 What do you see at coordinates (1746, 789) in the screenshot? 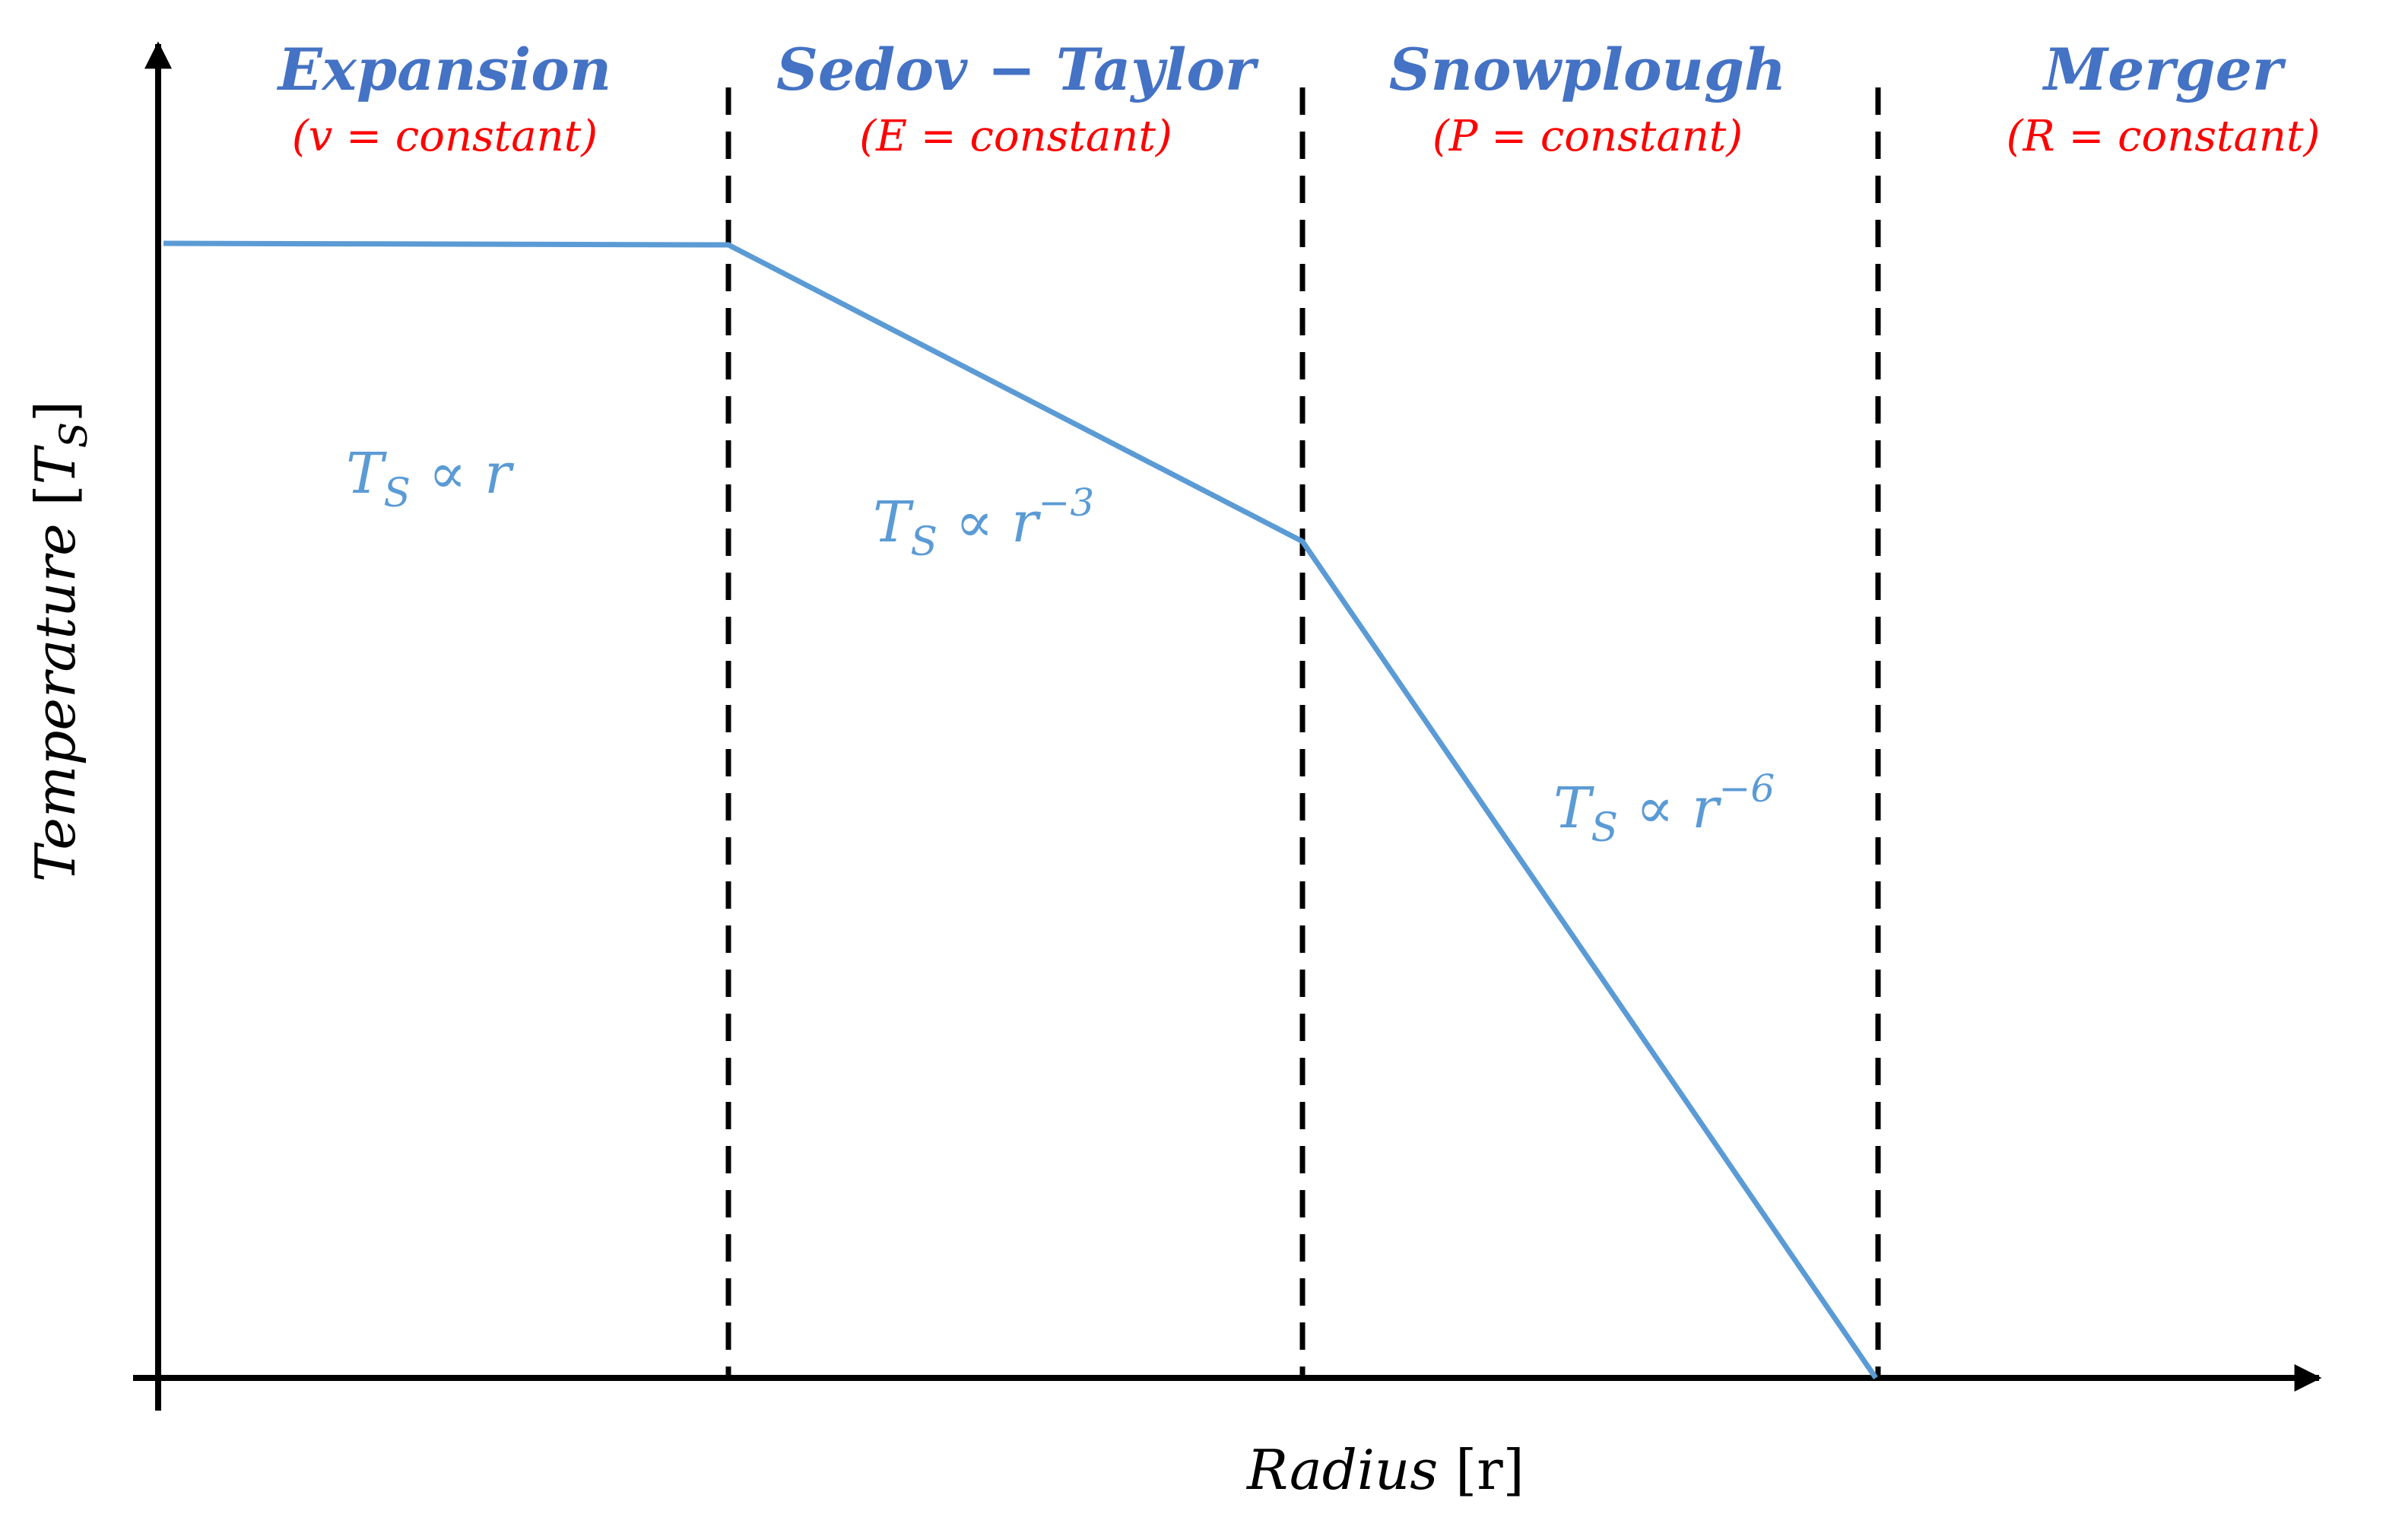
I see `relation-exponent: −6` at bounding box center [1746, 789].